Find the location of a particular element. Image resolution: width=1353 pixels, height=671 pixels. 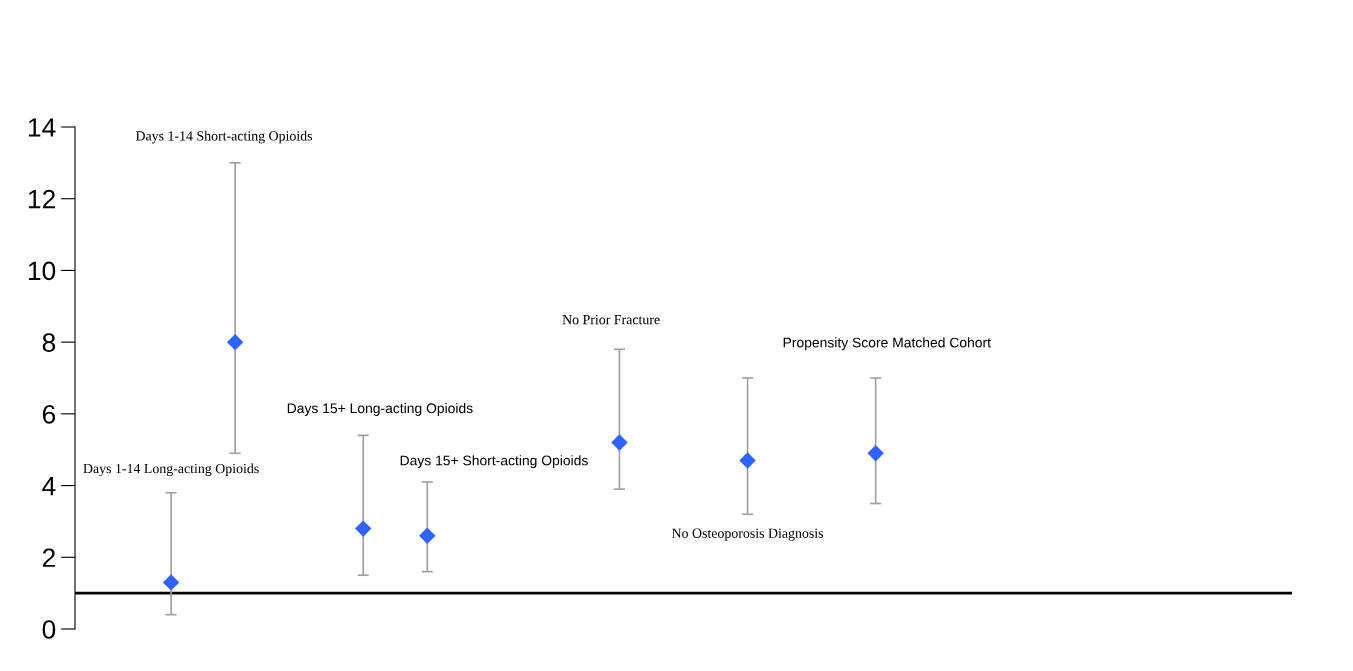

y-tick-label: 10 is located at coordinates (42, 271).